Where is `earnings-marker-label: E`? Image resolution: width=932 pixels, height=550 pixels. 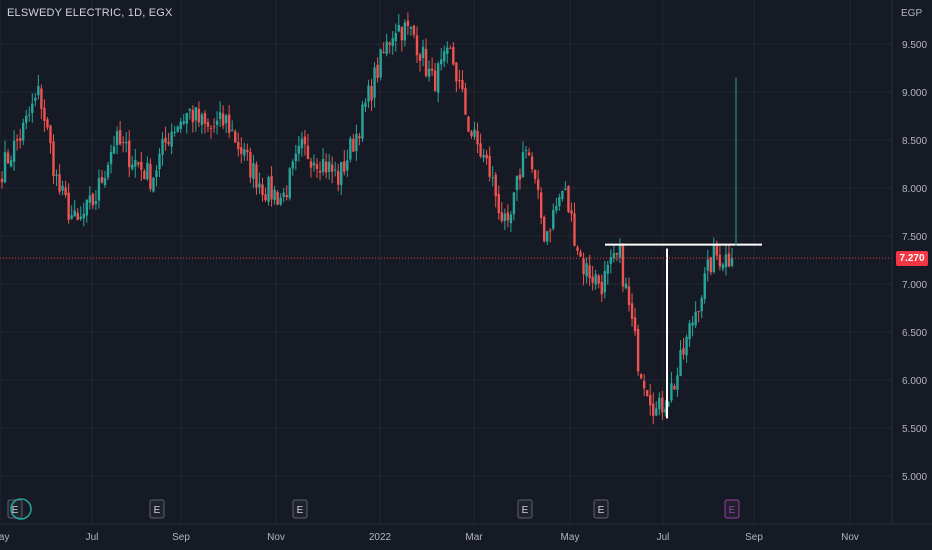 earnings-marker-label: E is located at coordinates (525, 510).